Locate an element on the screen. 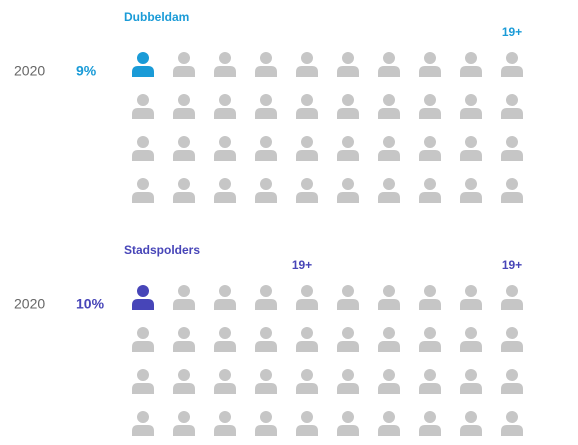 The width and height of the screenshot is (578, 445). block-title: Stadspolders is located at coordinates (162, 250).